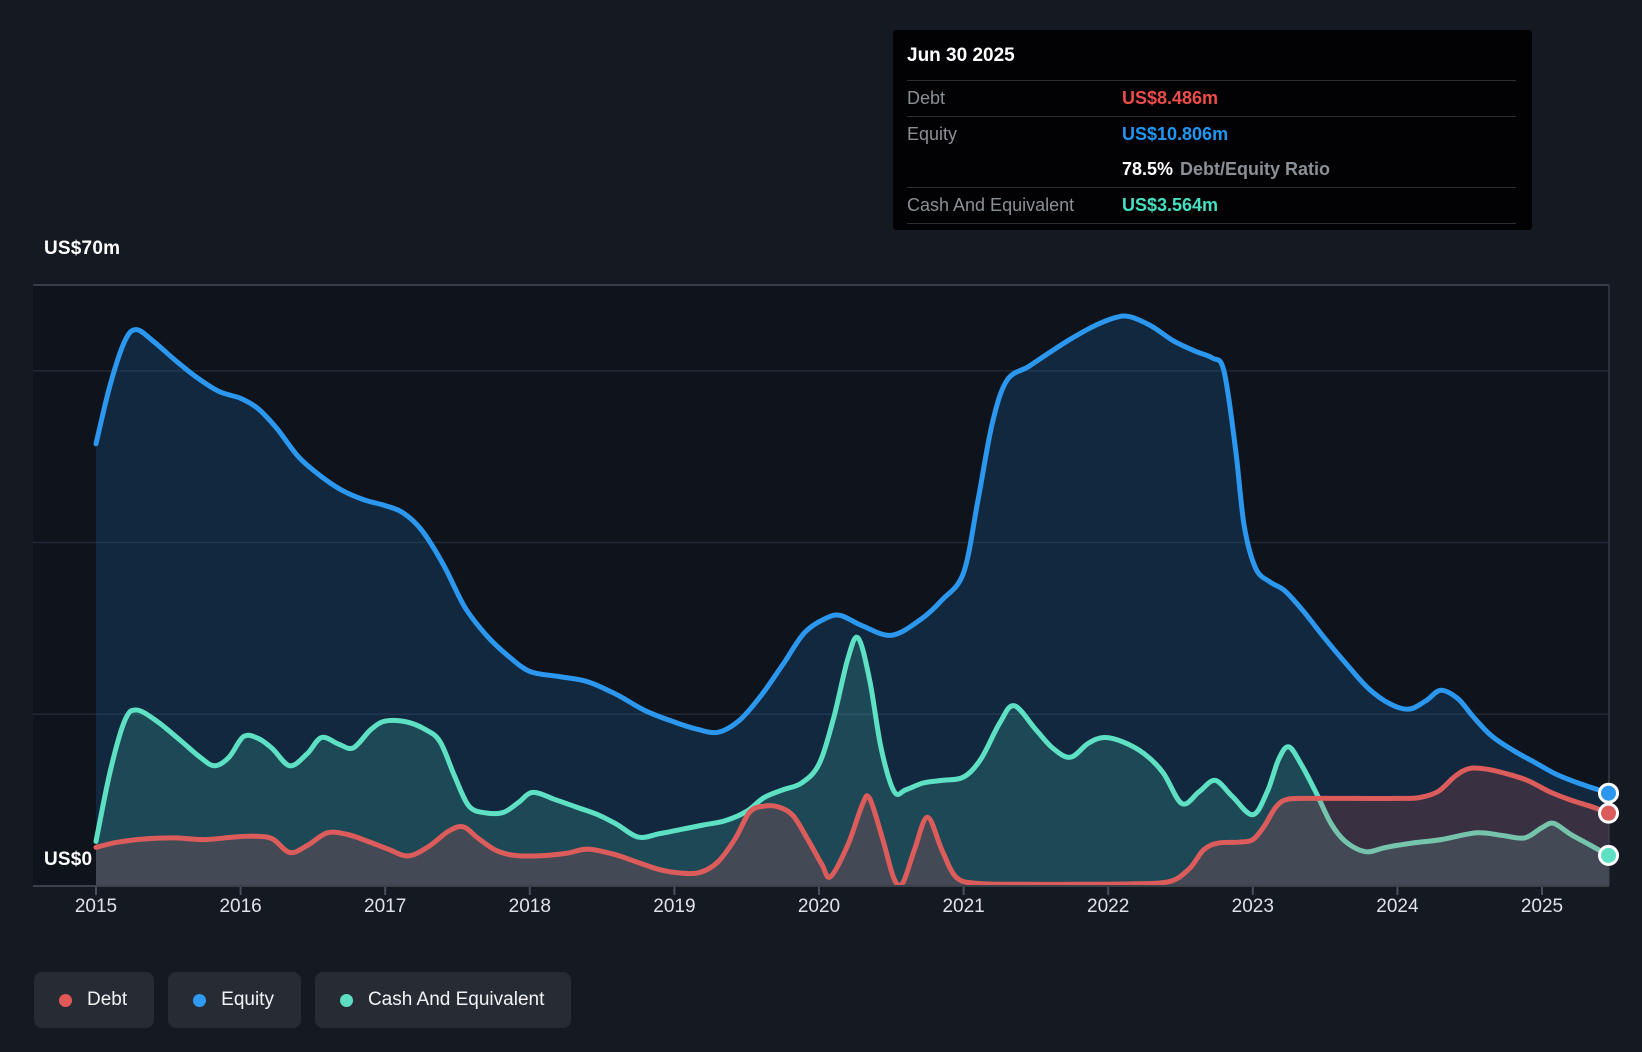  Describe the element at coordinates (529, 906) in the screenshot. I see `x-axis-year-label-2018: 2018` at that location.